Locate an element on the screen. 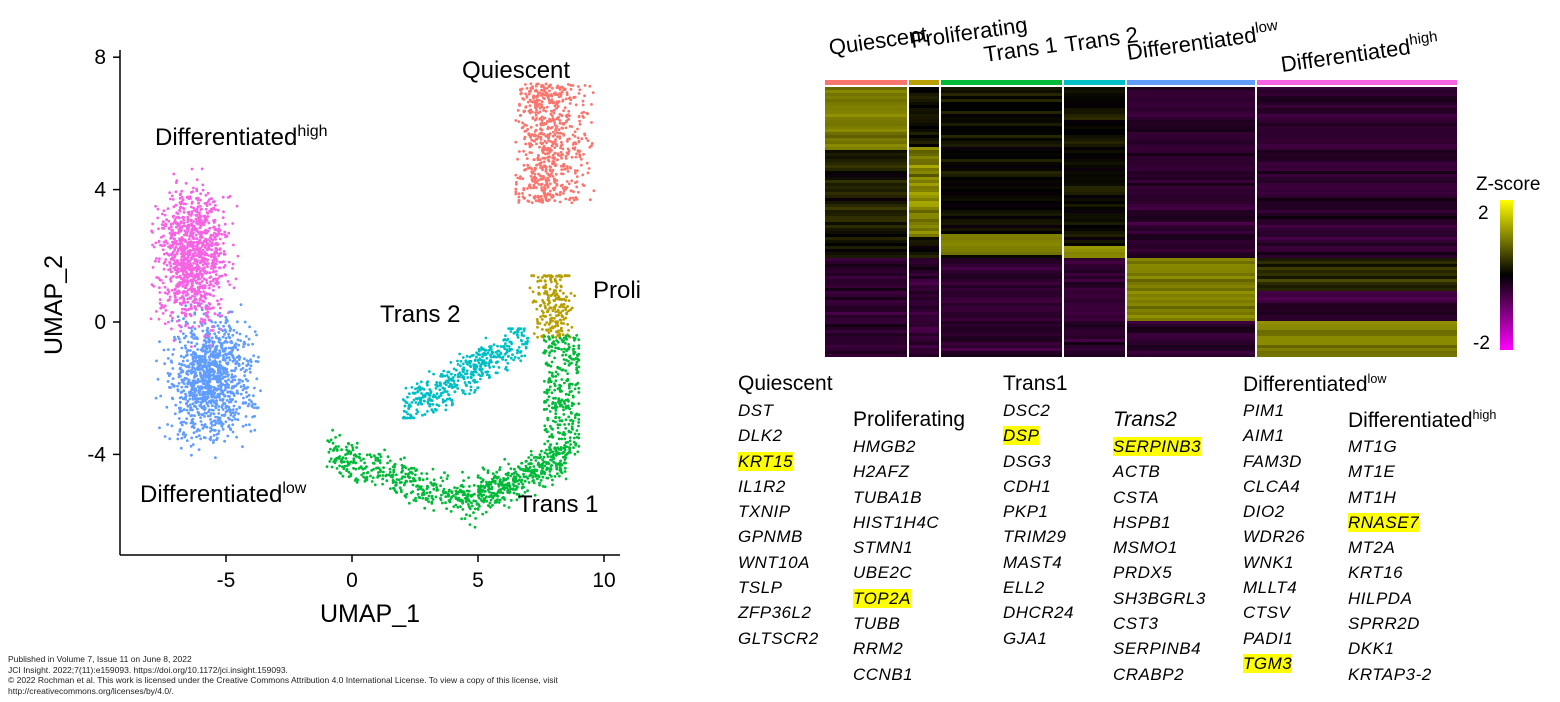  x-axis-label: UMAP_1 is located at coordinates (370, 614).